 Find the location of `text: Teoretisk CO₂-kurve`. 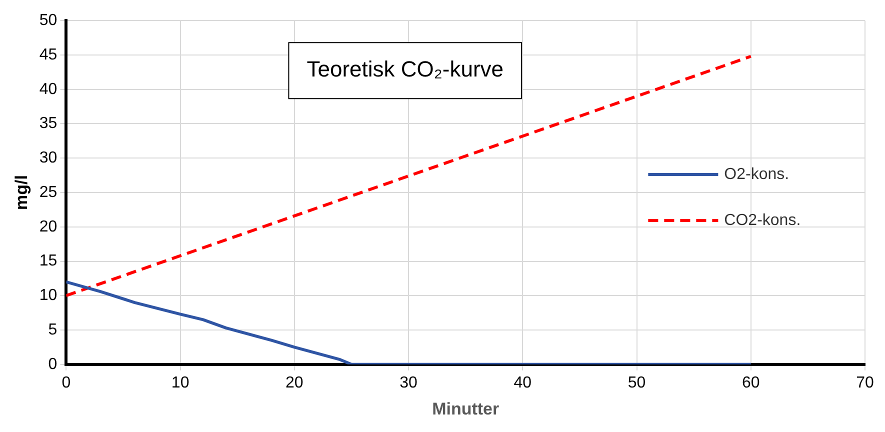

text: Teoretisk CO₂-kurve is located at coordinates (405, 69).